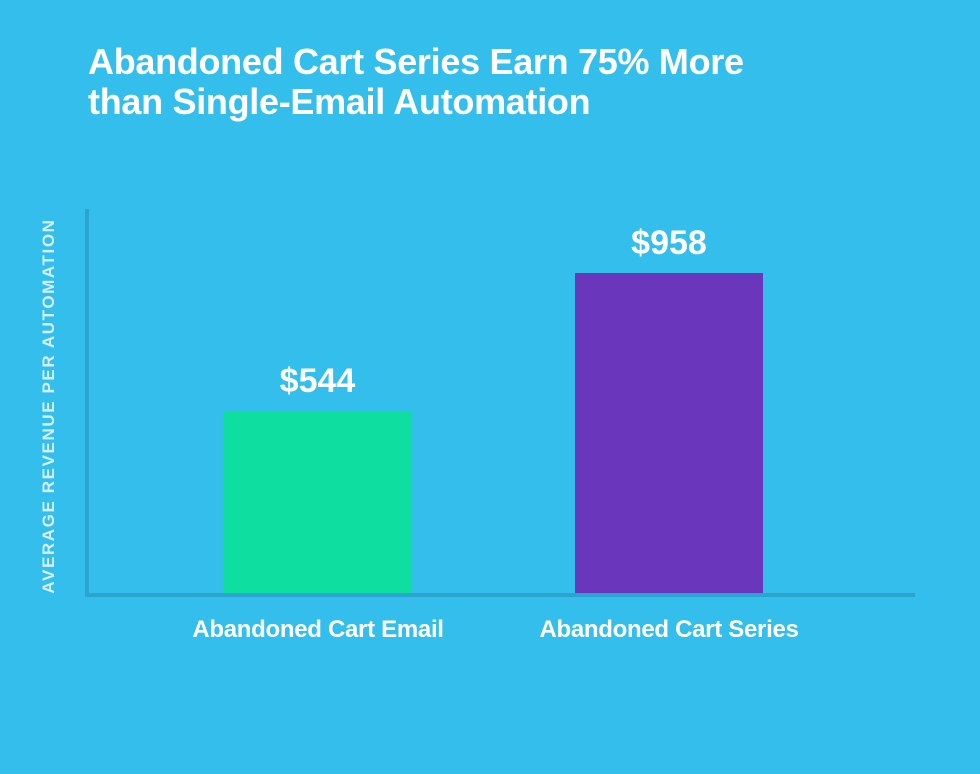 This screenshot has width=980, height=774. What do you see at coordinates (416, 61) in the screenshot?
I see `chart-title-line-1: Abandoned Cart Series Earn 75% More` at bounding box center [416, 61].